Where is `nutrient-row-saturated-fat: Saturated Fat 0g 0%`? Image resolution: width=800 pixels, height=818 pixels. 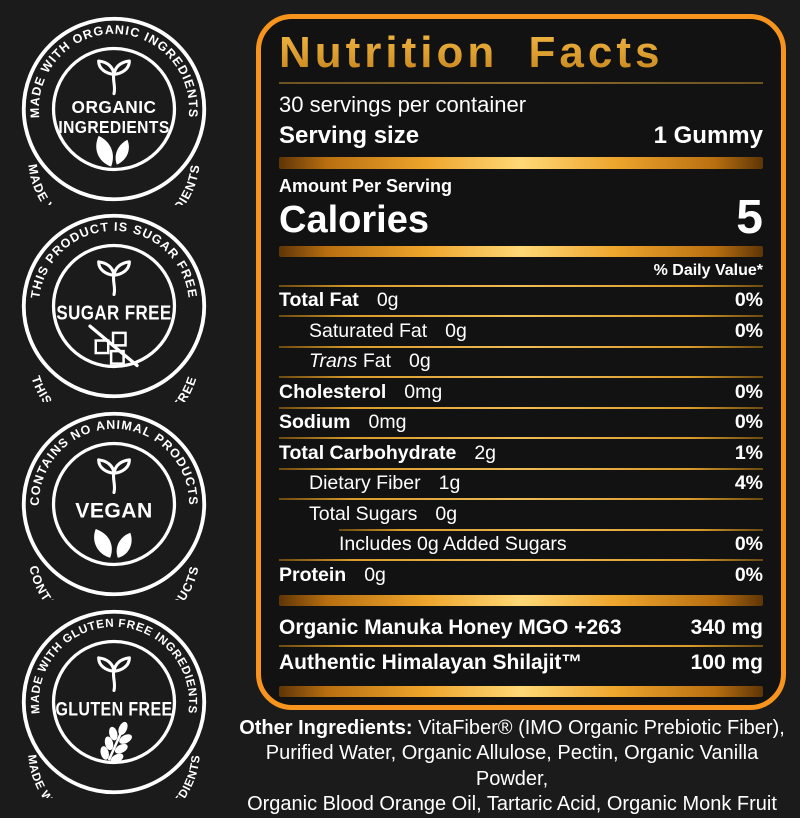 nutrient-row-saturated-fat: Saturated Fat 0g 0% is located at coordinates (521, 331).